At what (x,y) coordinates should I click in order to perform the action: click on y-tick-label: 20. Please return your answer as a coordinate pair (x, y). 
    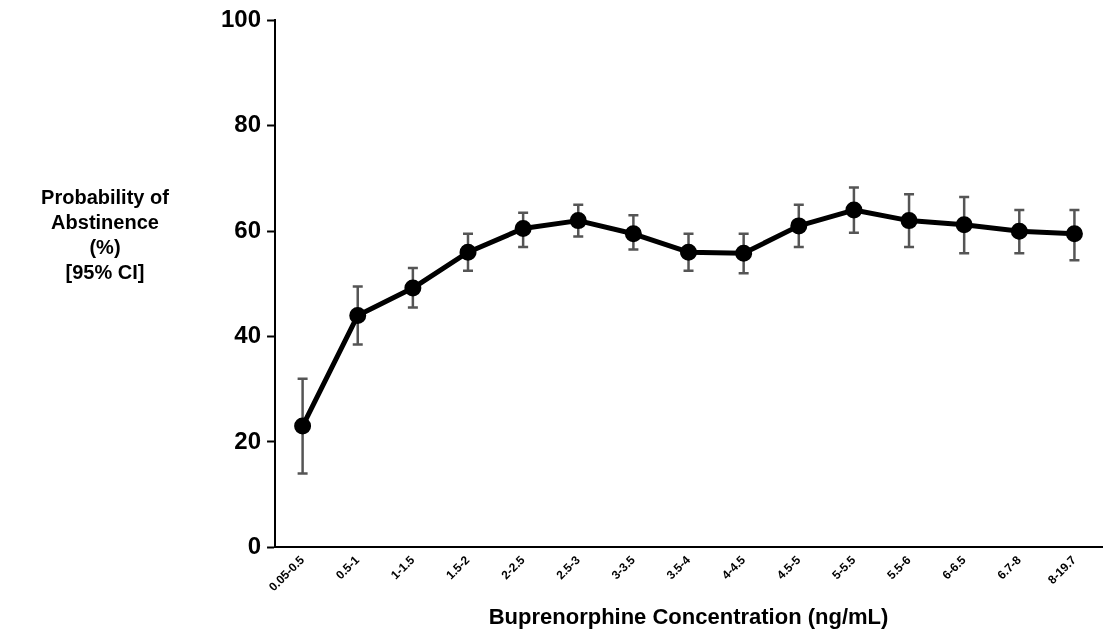
    Looking at the image, I should click on (248, 440).